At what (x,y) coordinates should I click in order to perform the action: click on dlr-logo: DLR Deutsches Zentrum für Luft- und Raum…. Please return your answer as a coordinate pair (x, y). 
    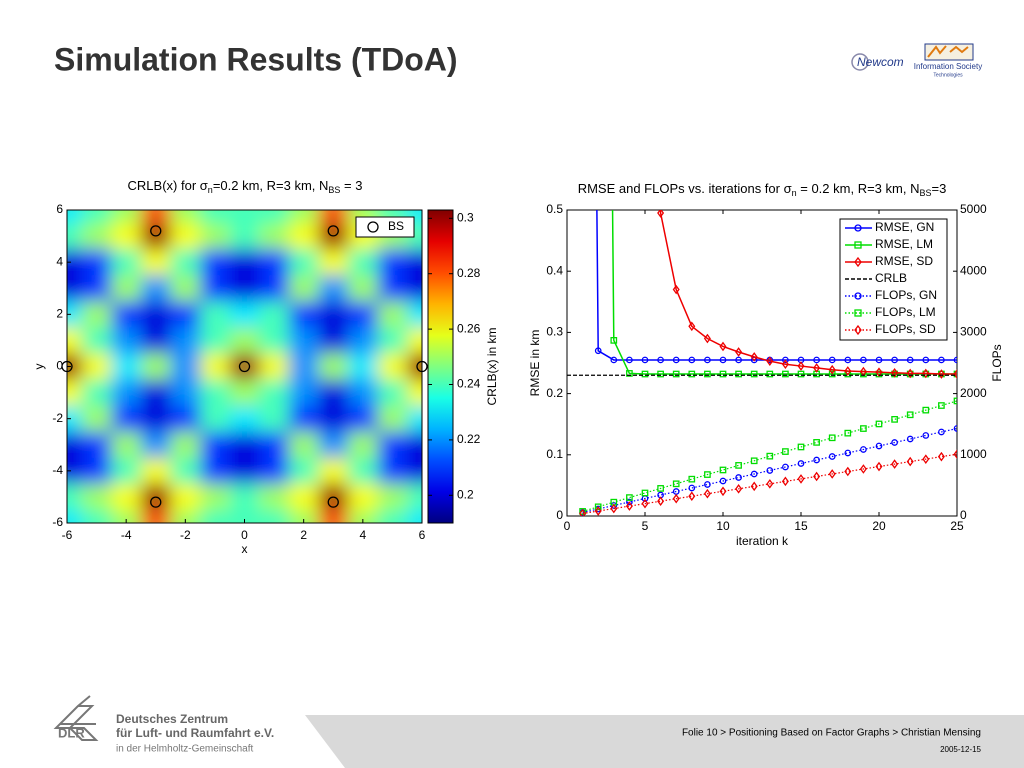
    Looking at the image, I should click on (163, 725).